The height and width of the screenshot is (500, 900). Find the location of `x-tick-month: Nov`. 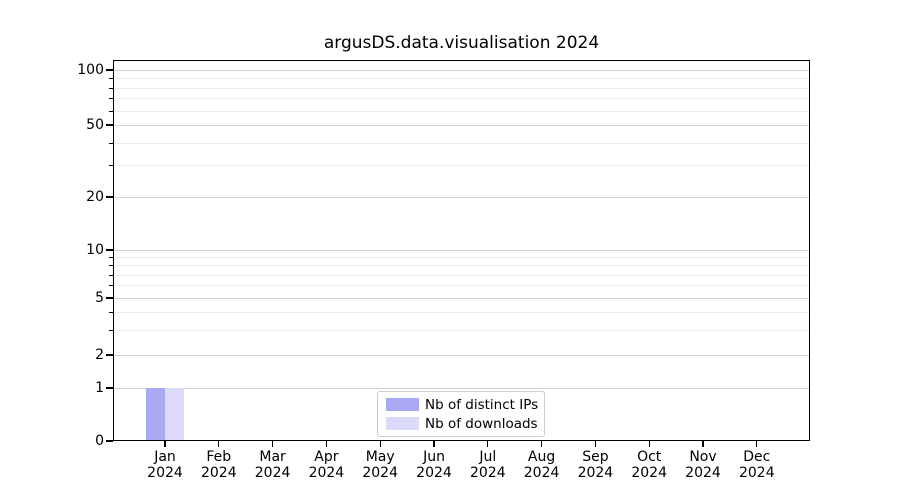

x-tick-month: Nov is located at coordinates (703, 457).